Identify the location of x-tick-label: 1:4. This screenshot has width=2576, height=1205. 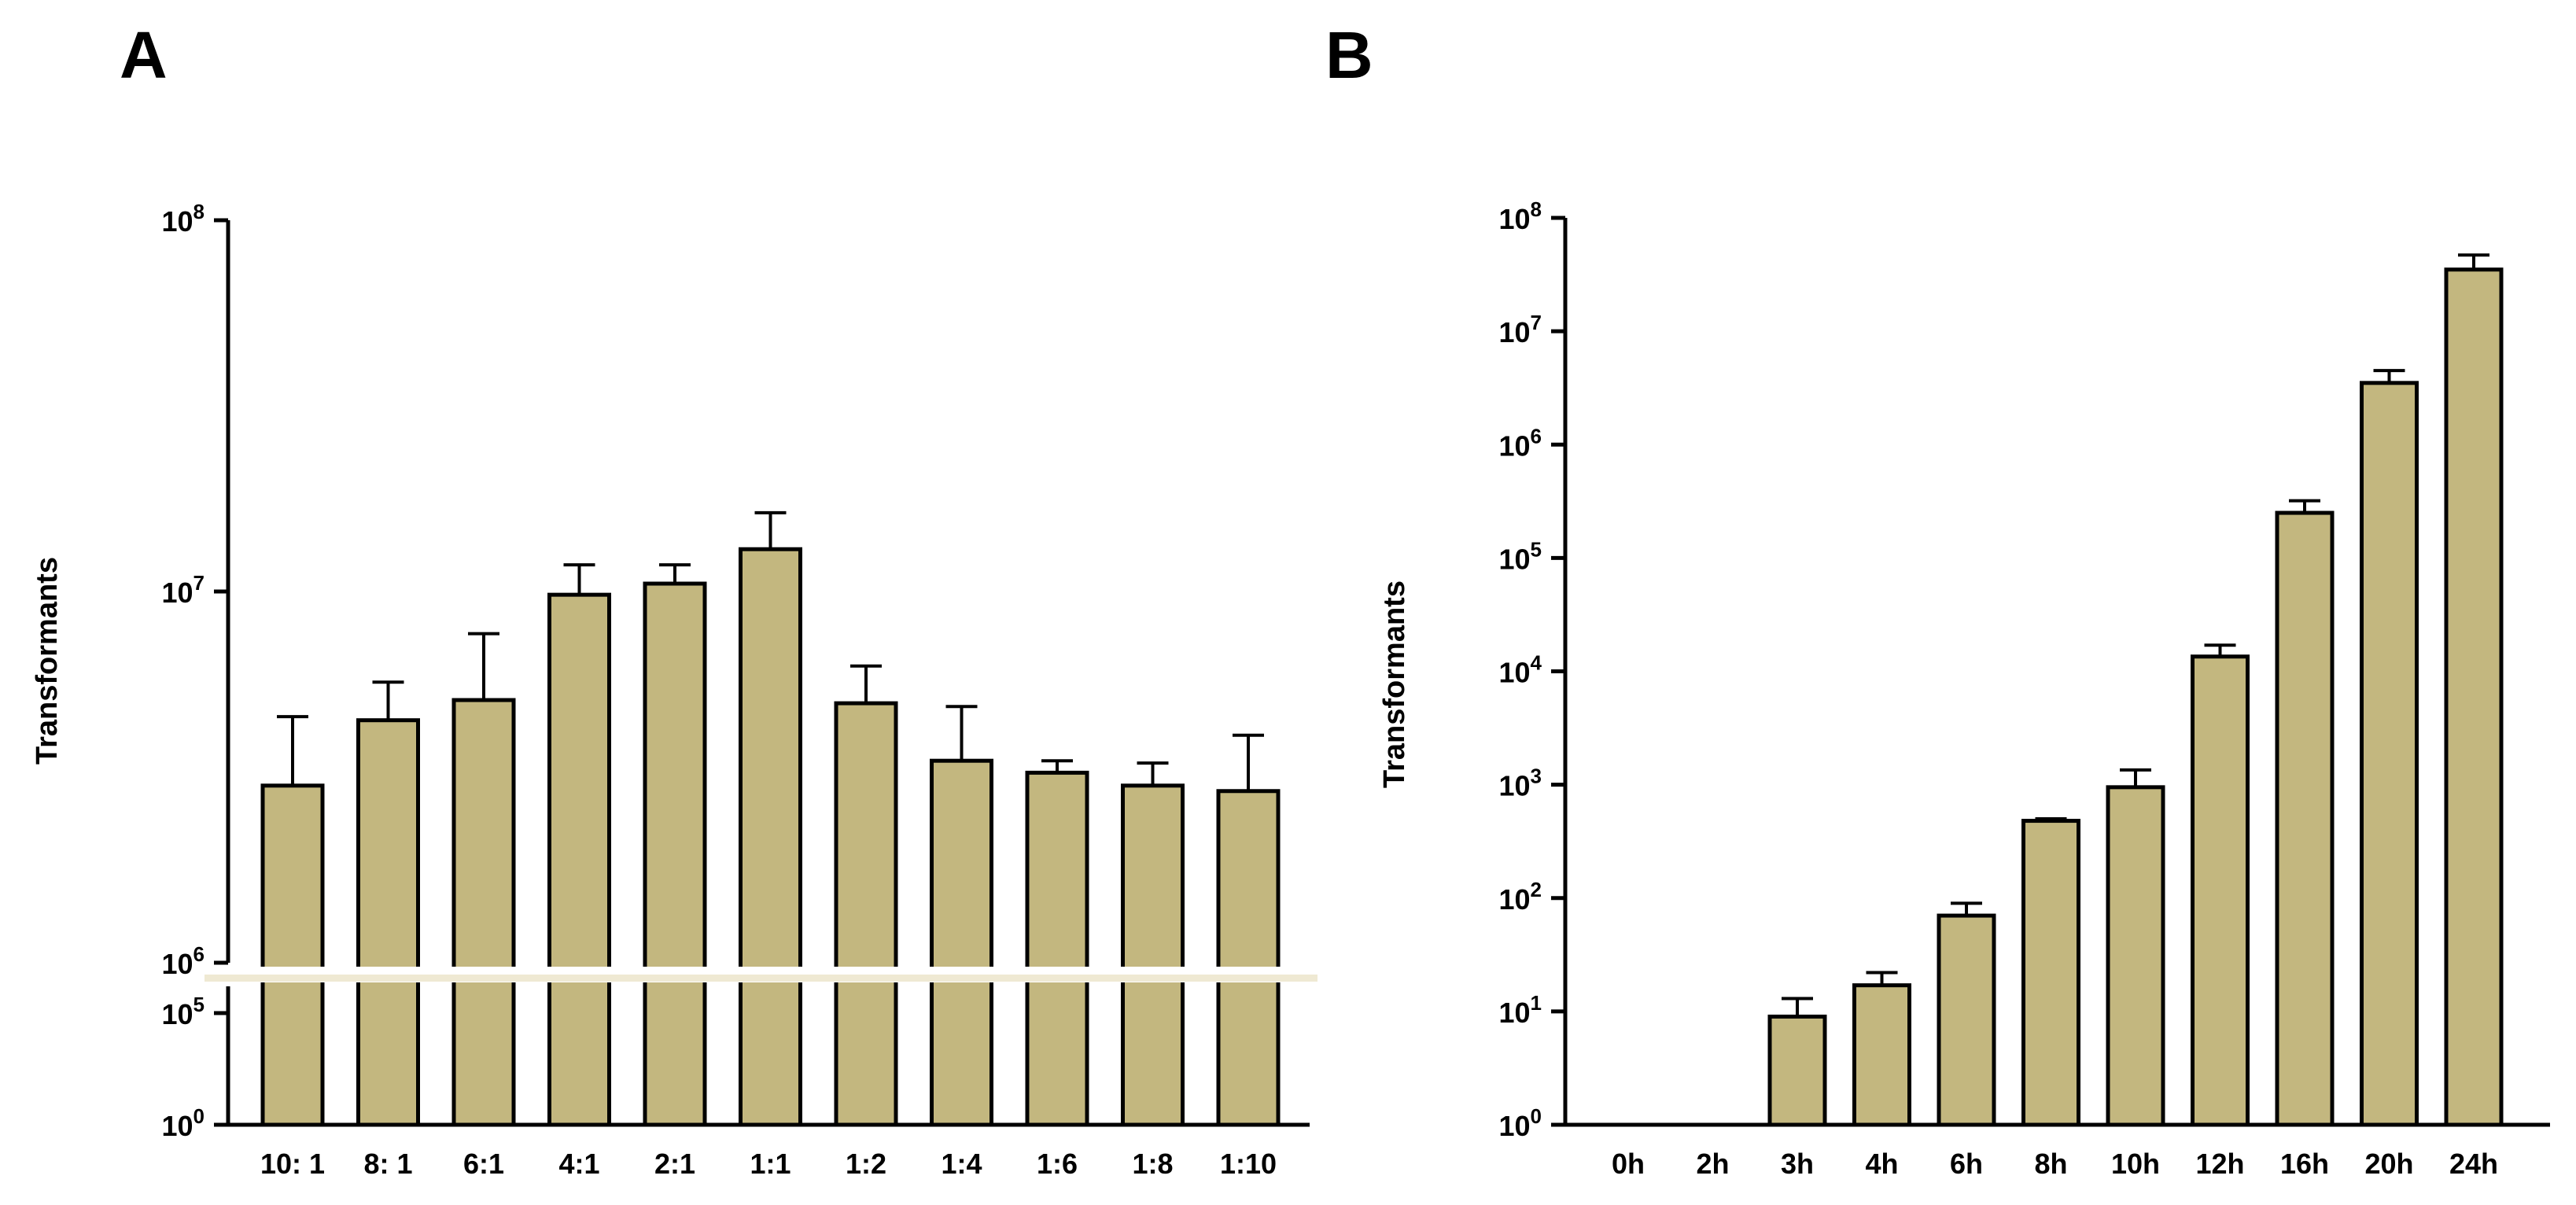
(961, 1164).